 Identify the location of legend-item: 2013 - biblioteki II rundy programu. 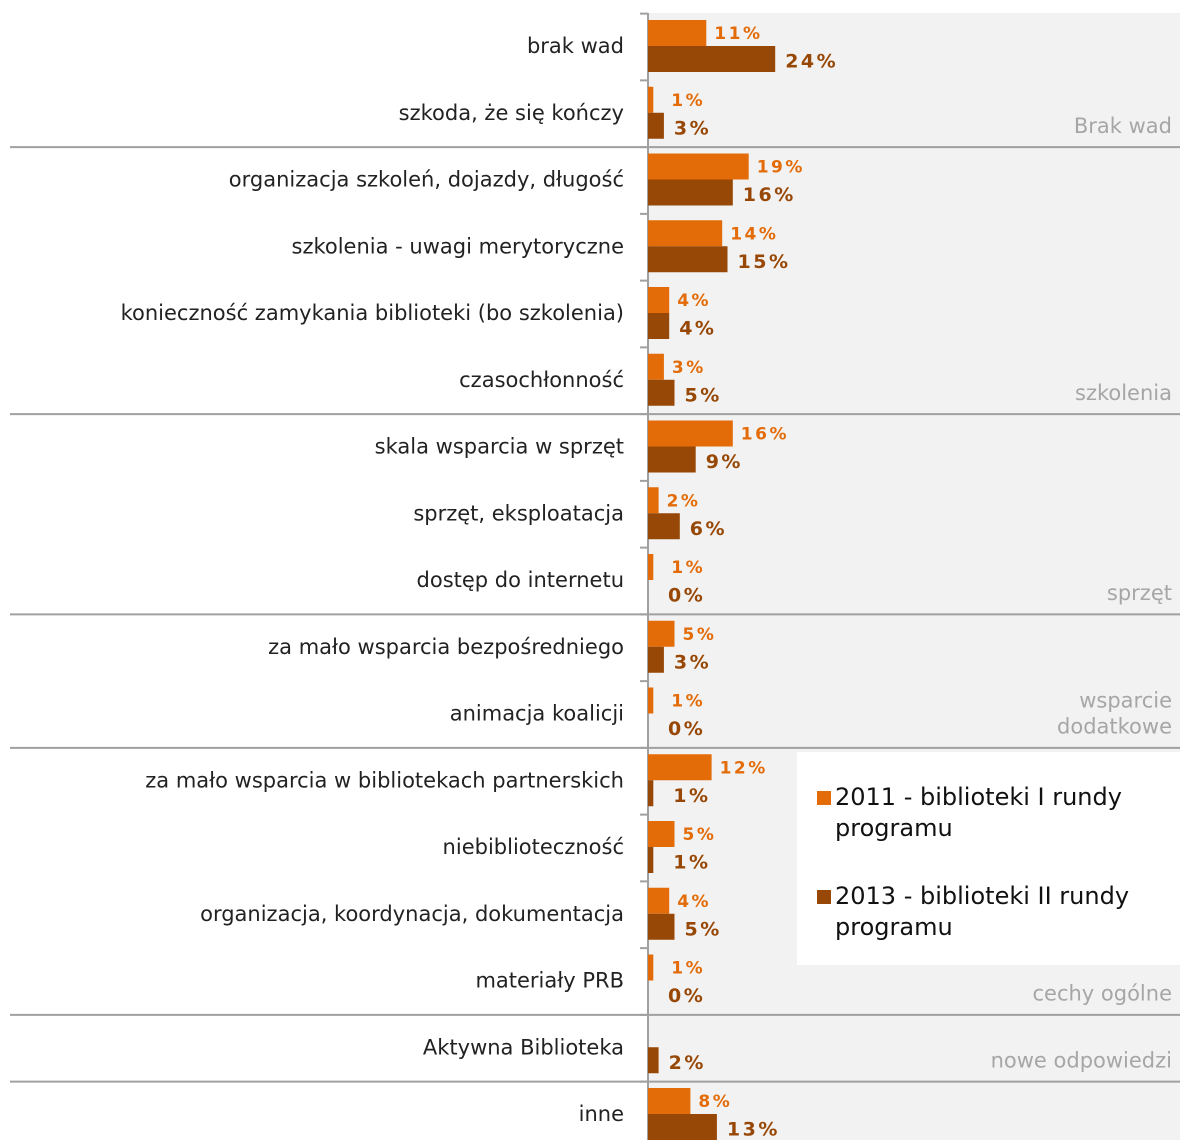
(998, 912).